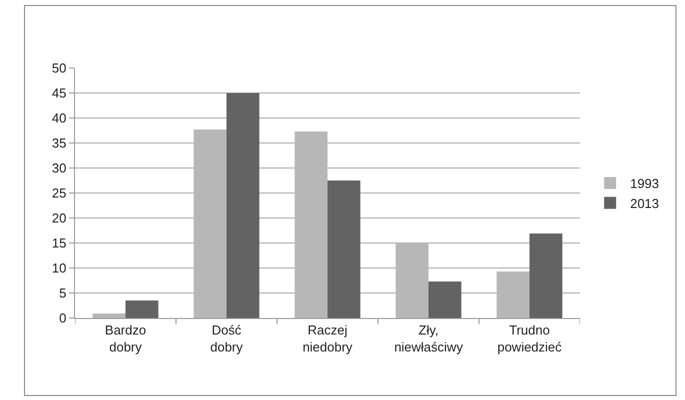 This screenshot has width=685, height=400. Describe the element at coordinates (59, 168) in the screenshot. I see `y-tick-label: 30` at that location.